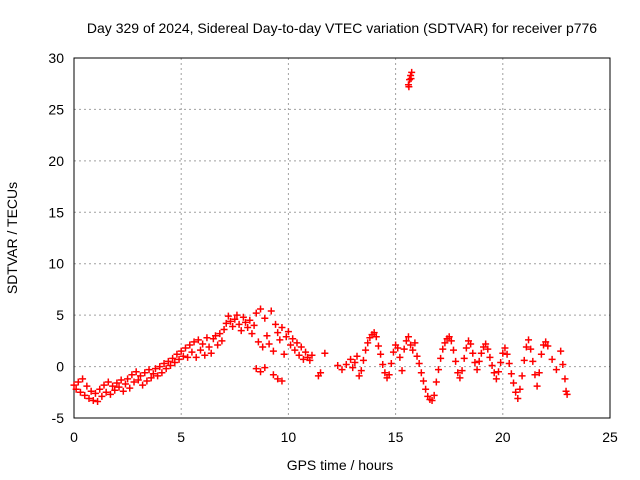  I want to click on y-tick-label: -5, so click(58, 418).